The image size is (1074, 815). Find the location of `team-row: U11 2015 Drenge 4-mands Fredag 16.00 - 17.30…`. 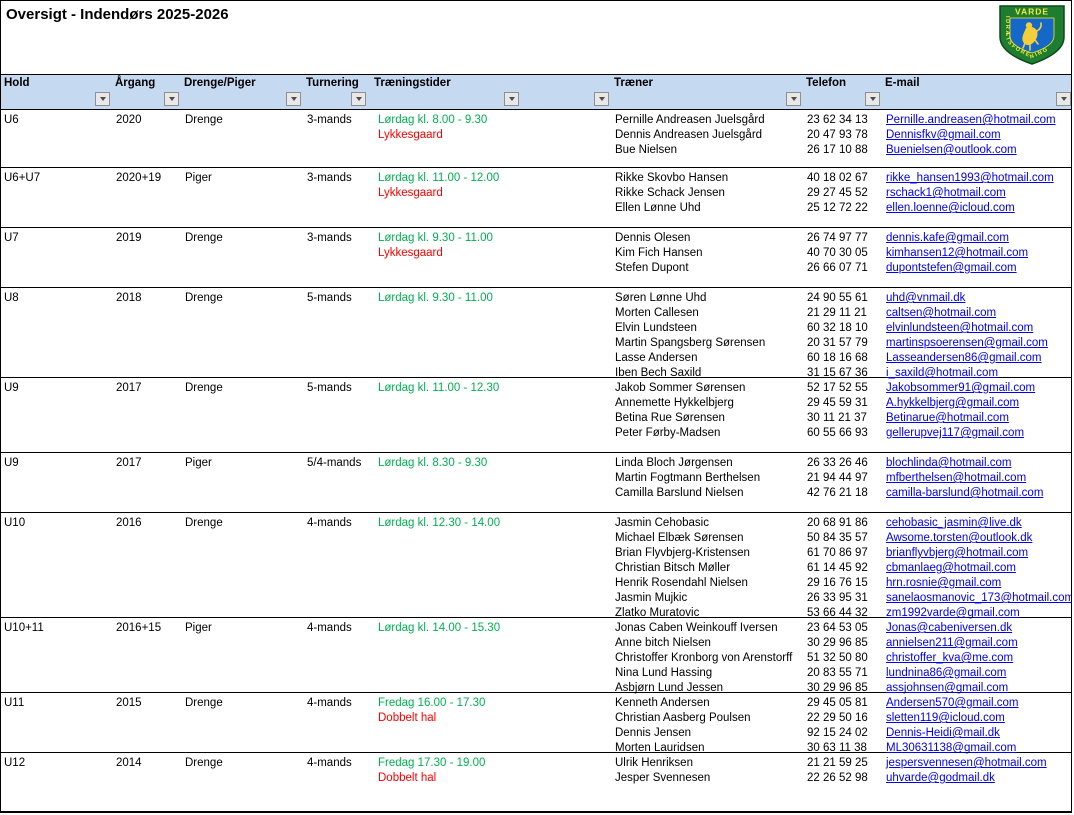

team-row: U11 2015 Drenge 4-mands Fredag 16.00 - 17.30… is located at coordinates (536, 724).